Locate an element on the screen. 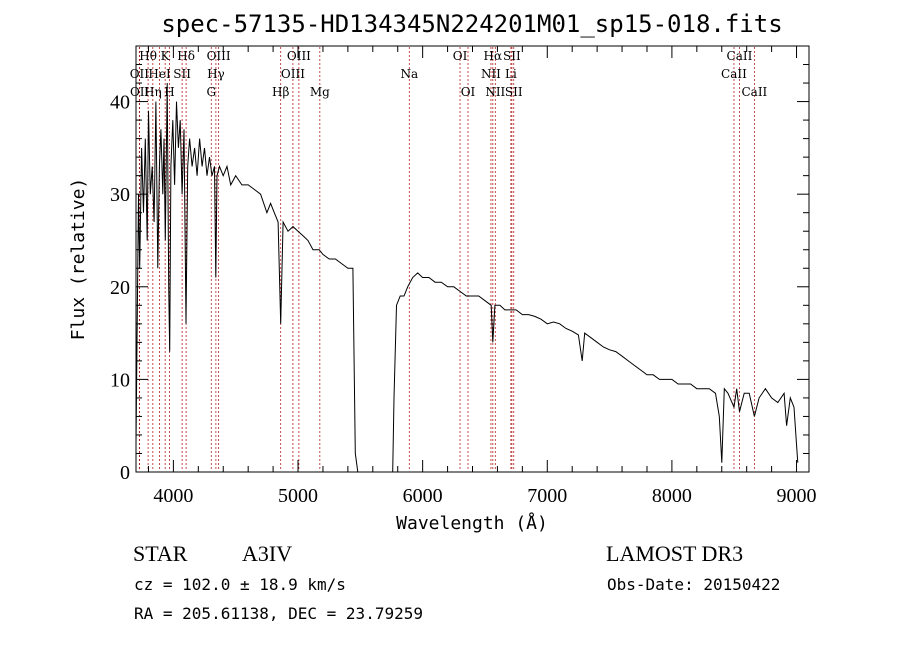 Image resolution: width=900 pixels, height=649 pixels. y-tick-label: 30 is located at coordinates (120, 195).